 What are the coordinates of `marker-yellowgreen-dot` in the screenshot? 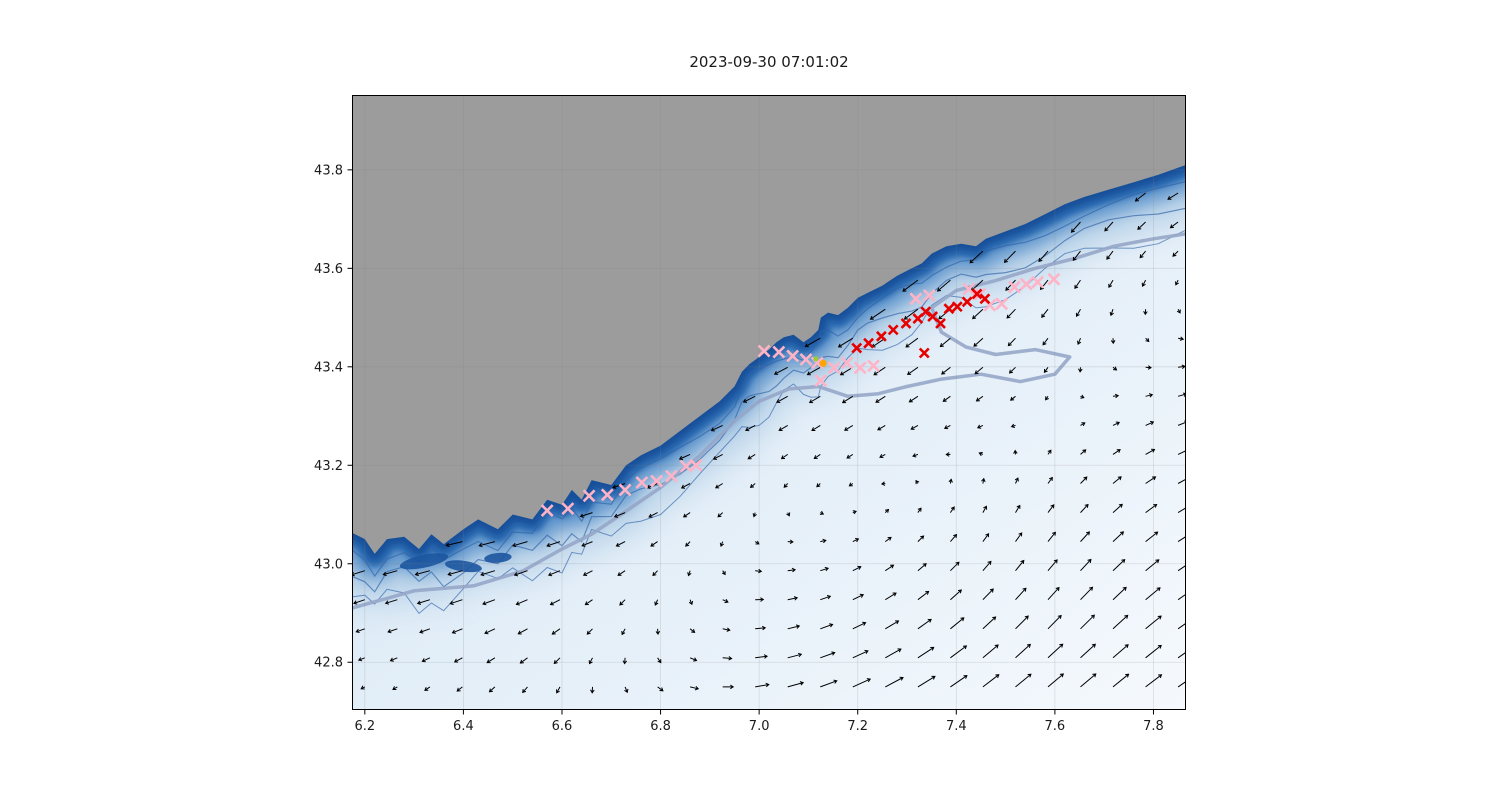 It's located at (816, 359).